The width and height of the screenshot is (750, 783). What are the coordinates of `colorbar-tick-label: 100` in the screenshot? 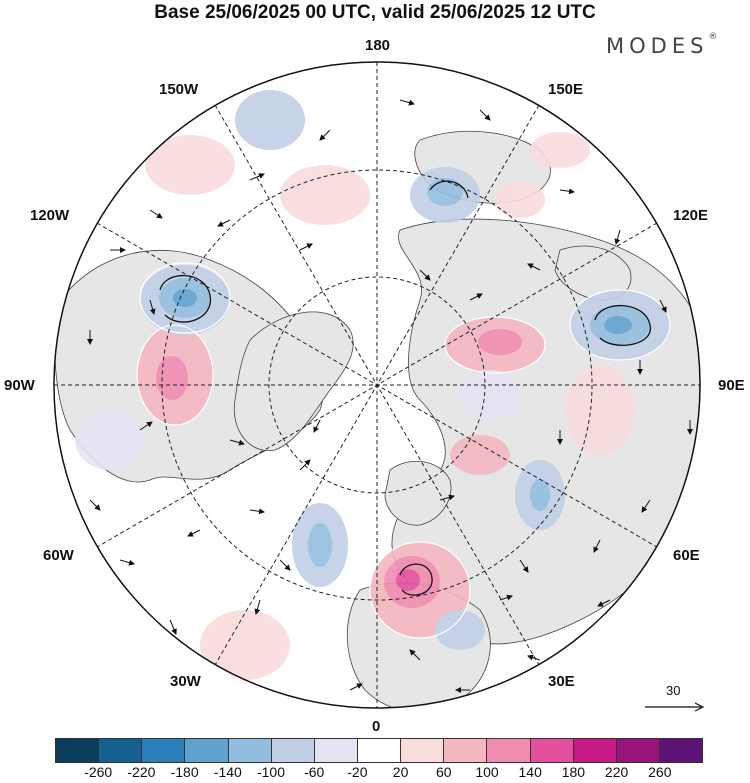 It's located at (487, 772).